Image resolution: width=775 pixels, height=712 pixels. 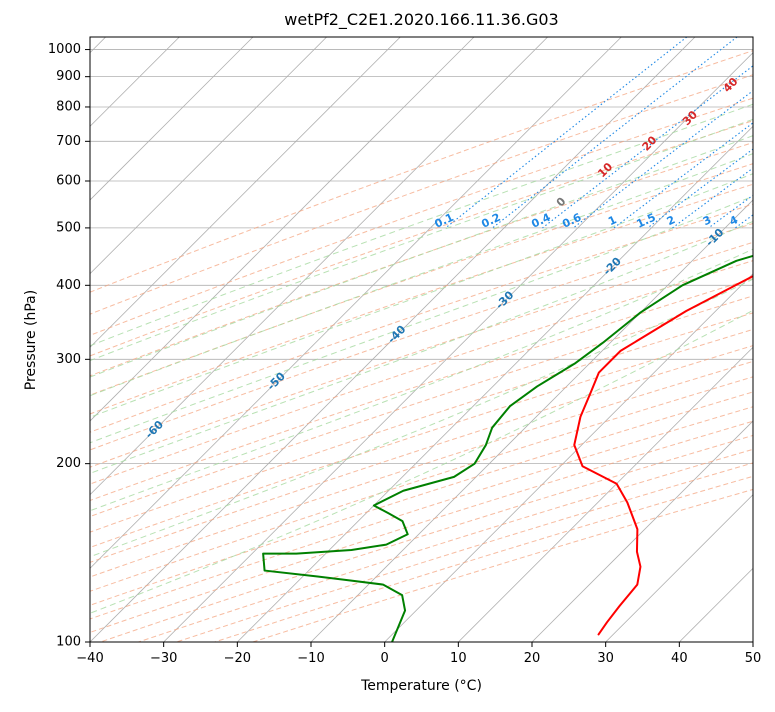 I want to click on isotherm-label: -20, so click(x=612, y=265).